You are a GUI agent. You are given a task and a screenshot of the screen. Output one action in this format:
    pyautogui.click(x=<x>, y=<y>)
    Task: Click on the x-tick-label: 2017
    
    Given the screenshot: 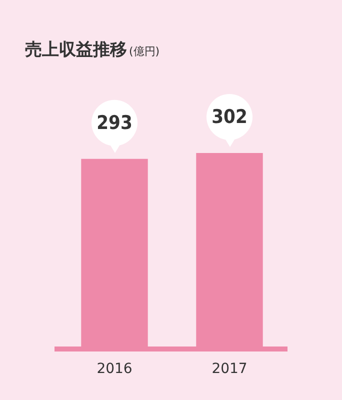 What is the action you would take?
    pyautogui.click(x=230, y=369)
    